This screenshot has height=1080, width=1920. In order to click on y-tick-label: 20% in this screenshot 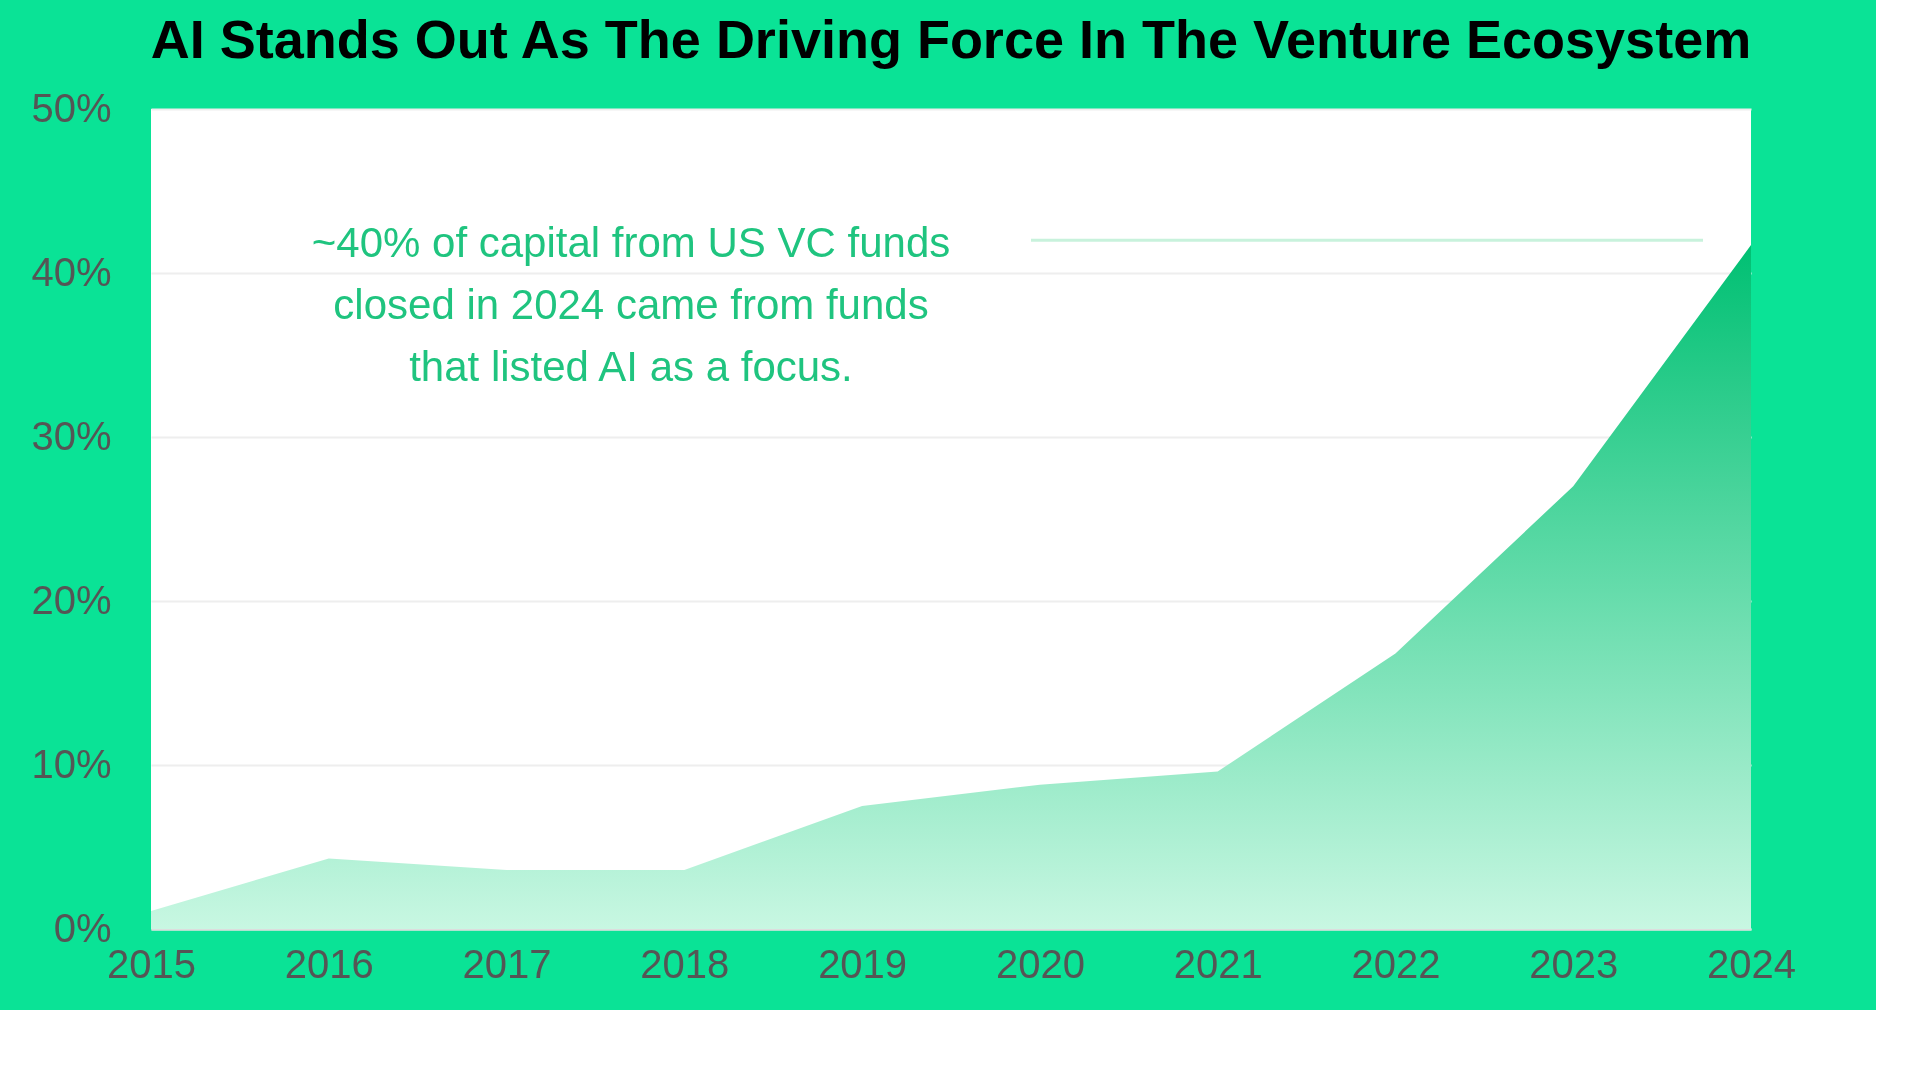, I will do `click(71, 599)`.